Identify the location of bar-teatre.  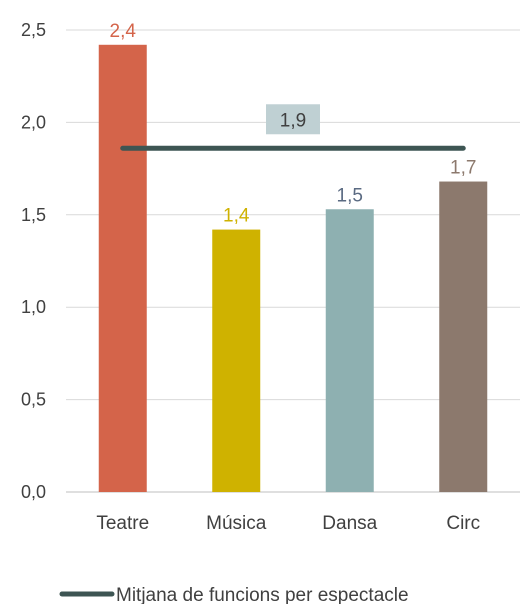
(122, 268).